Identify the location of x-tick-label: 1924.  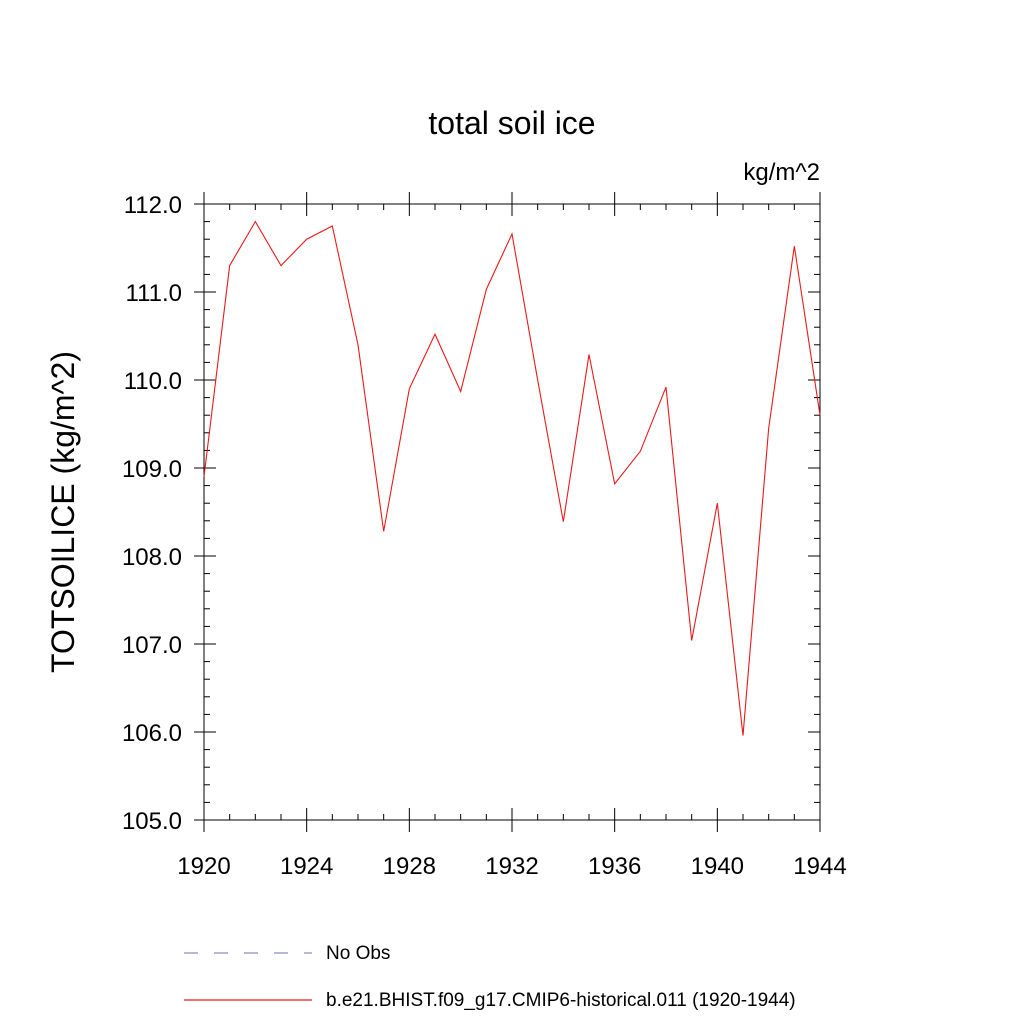
(306, 866).